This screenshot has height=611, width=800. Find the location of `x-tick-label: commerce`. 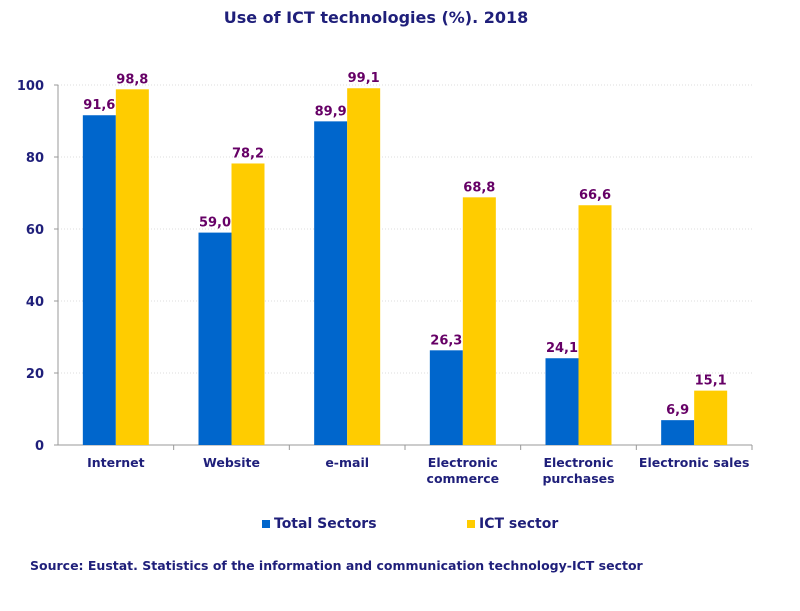

x-tick-label: commerce is located at coordinates (463, 478).